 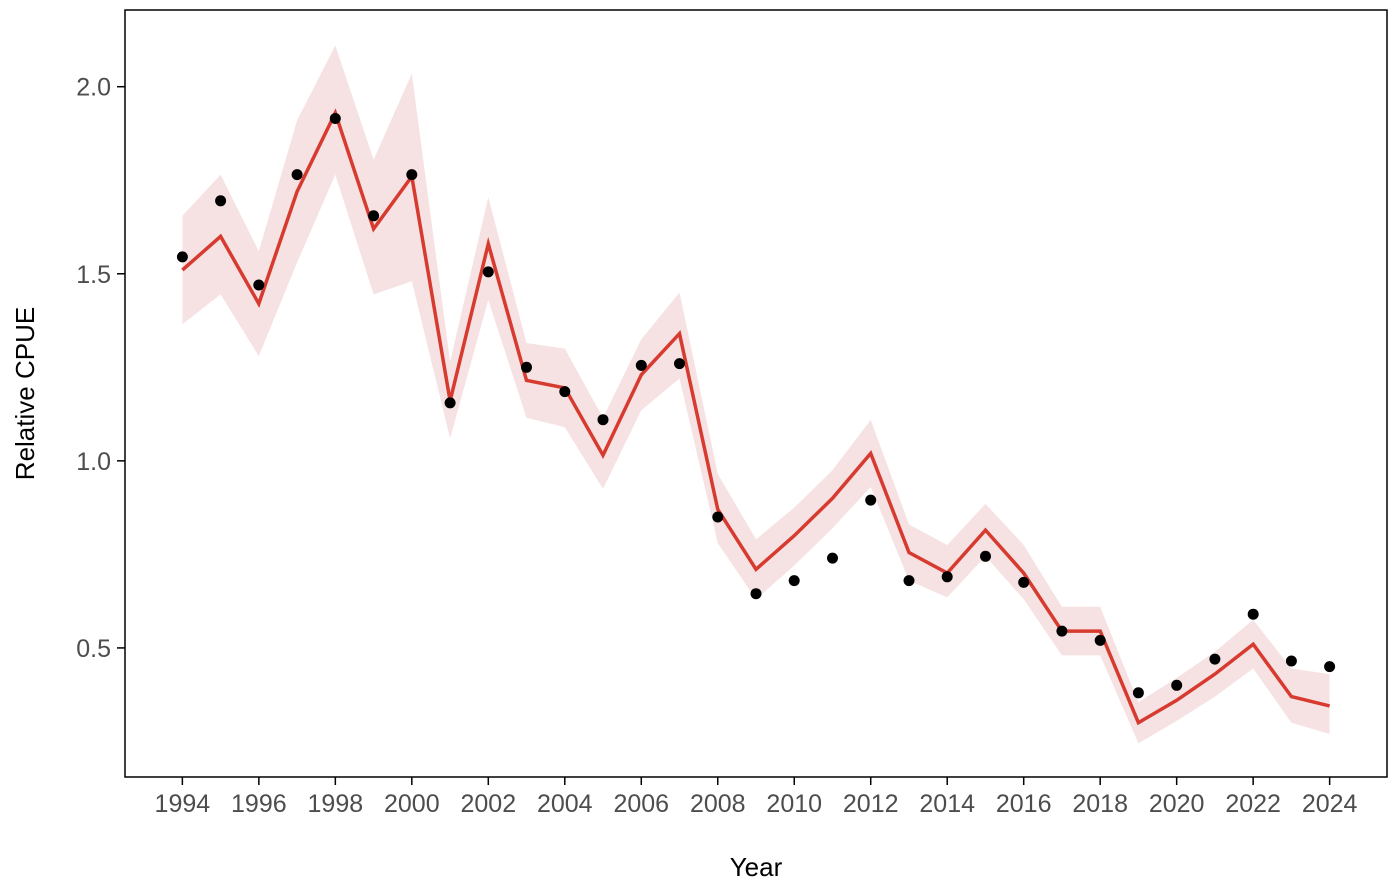 What do you see at coordinates (1215, 659) in the screenshot?
I see `observed-point-2021` at bounding box center [1215, 659].